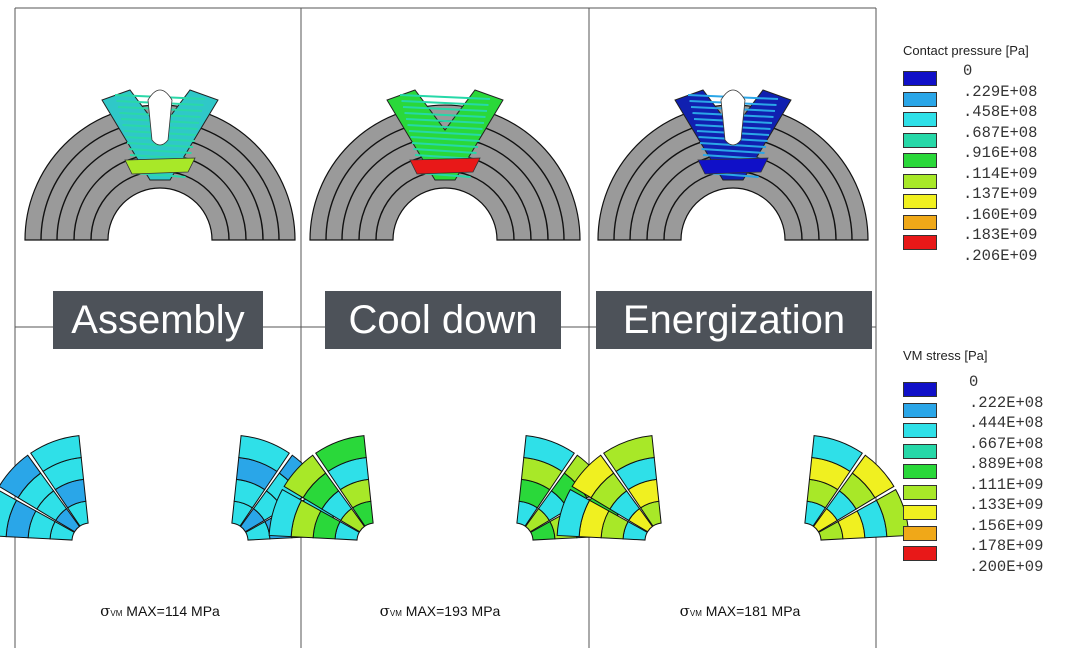 This screenshot has width=1076, height=650. I want to click on legend-tick-label: .687E+08, so click(1000, 132).